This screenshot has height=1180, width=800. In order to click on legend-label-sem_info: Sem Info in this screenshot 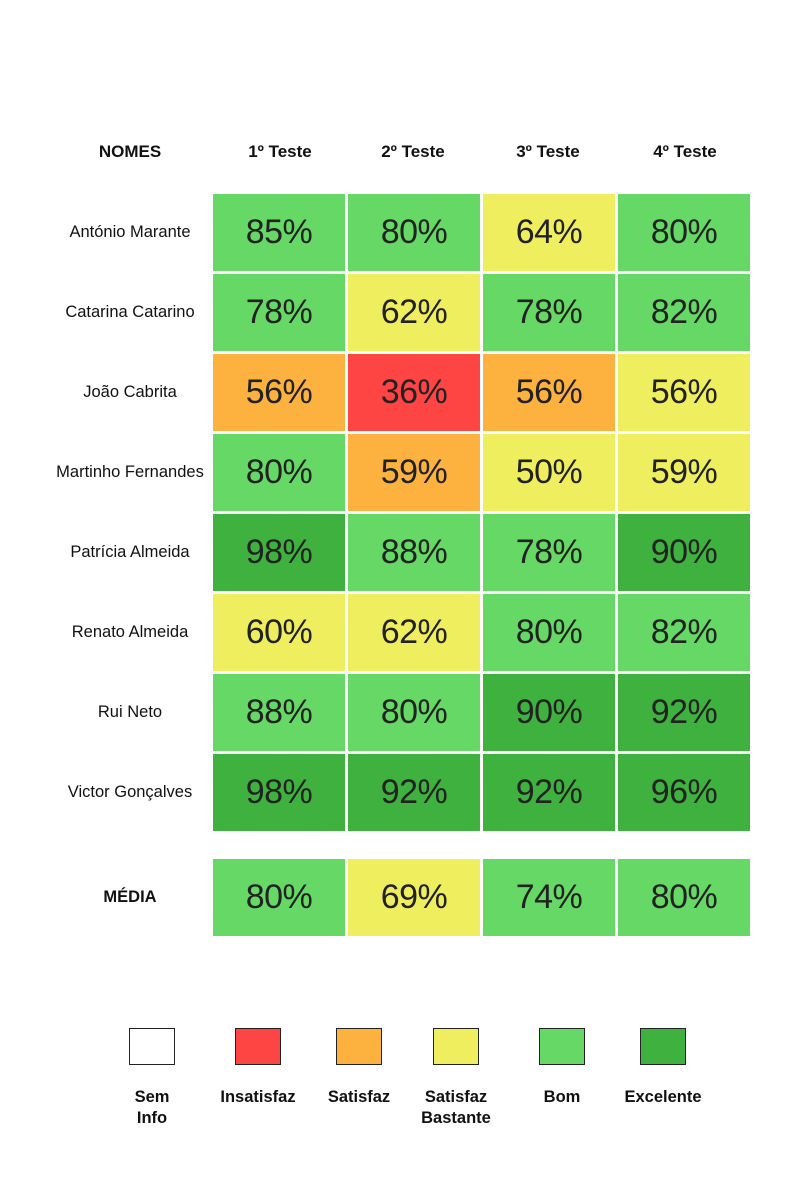, I will do `click(152, 1107)`.